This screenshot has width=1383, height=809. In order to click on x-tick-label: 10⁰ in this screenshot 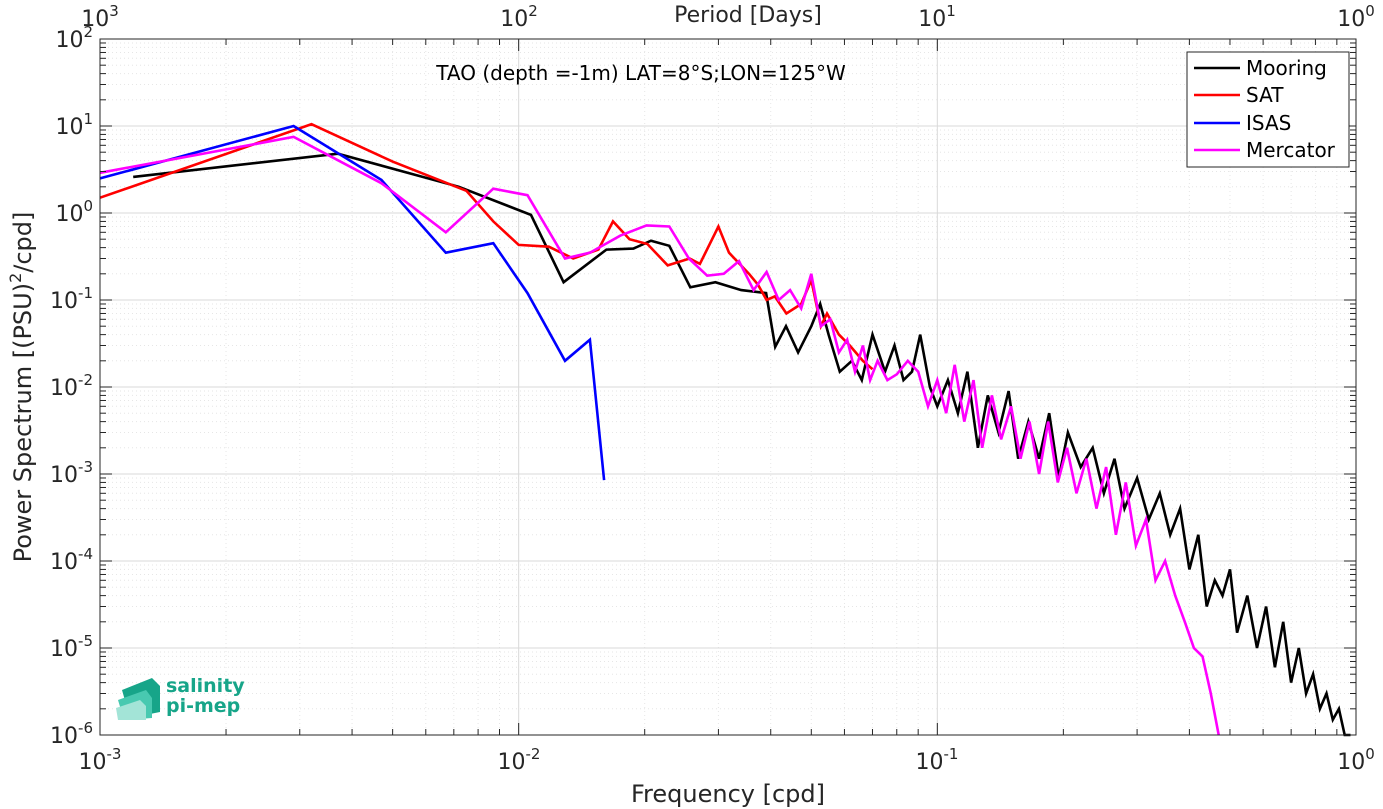, I will do `click(1356, 760)`.